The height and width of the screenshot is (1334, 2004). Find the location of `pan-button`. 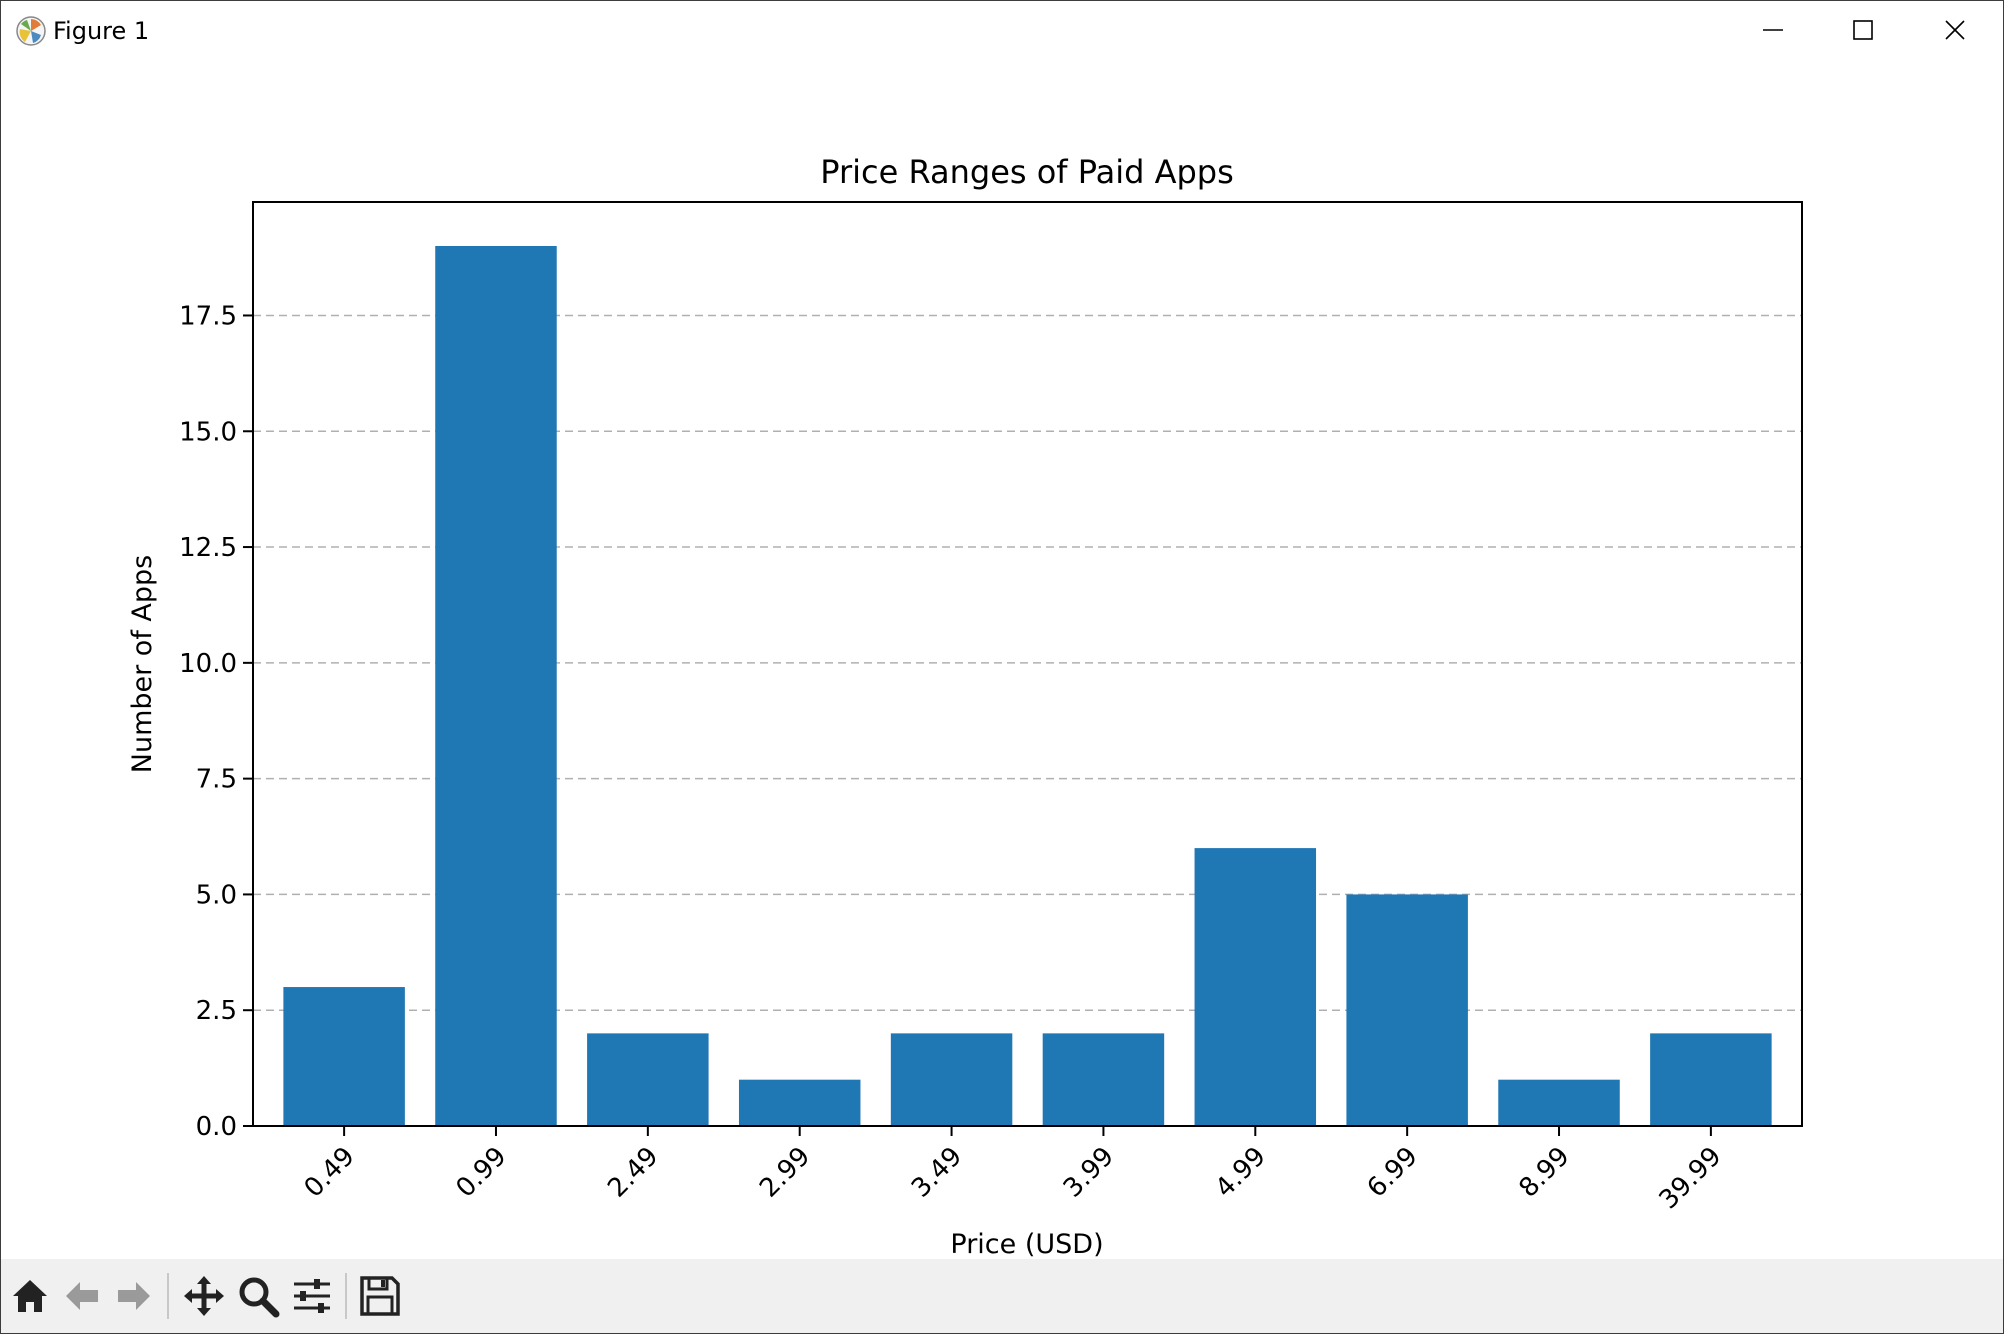

pan-button is located at coordinates (204, 1296).